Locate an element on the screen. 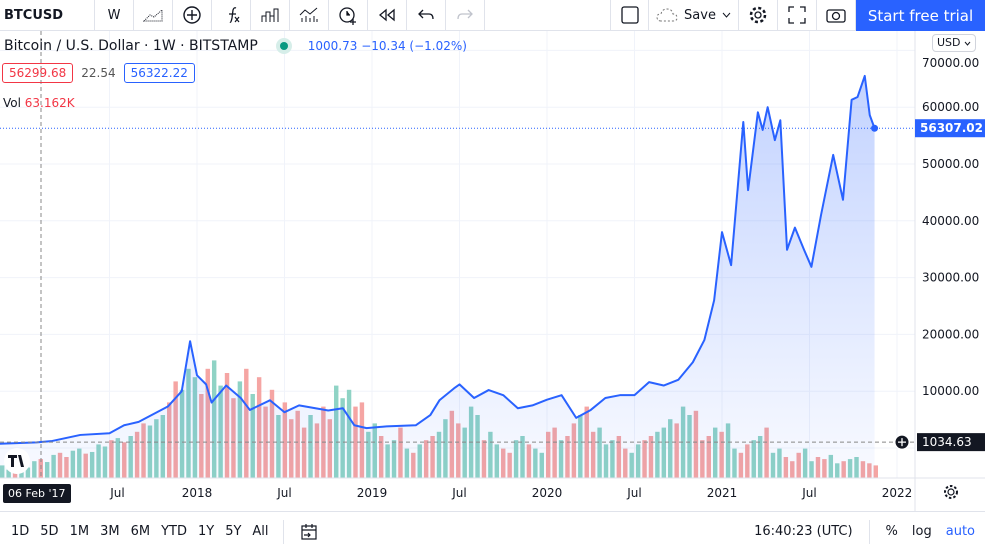 The height and width of the screenshot is (551, 985). axis-settings-icon is located at coordinates (951, 492).